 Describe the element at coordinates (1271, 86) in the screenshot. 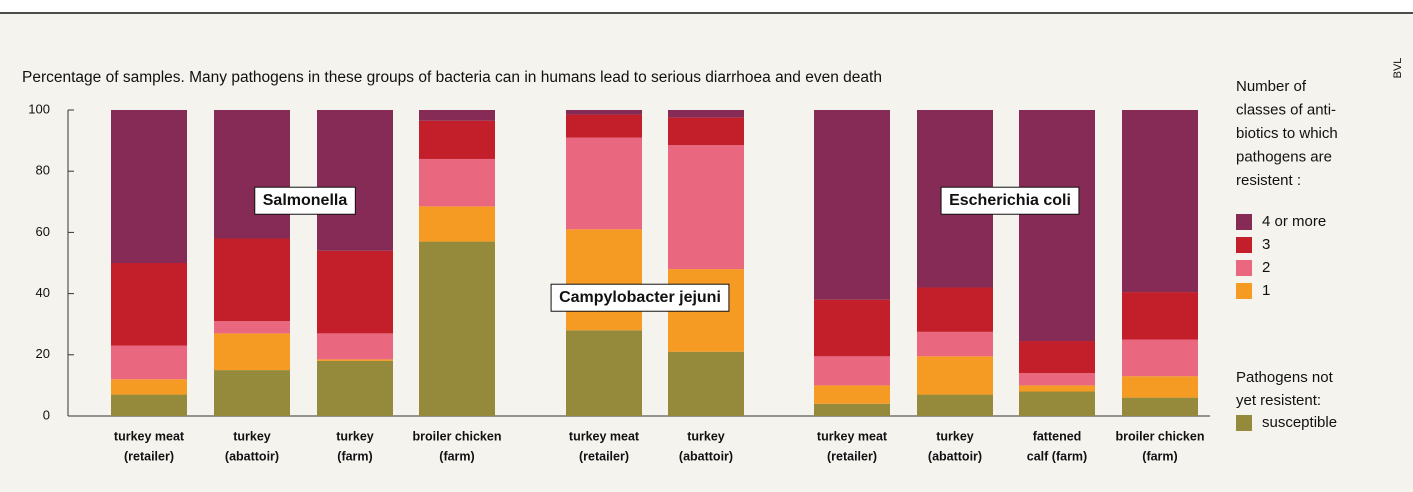

I see `legend-title: Number of` at that location.